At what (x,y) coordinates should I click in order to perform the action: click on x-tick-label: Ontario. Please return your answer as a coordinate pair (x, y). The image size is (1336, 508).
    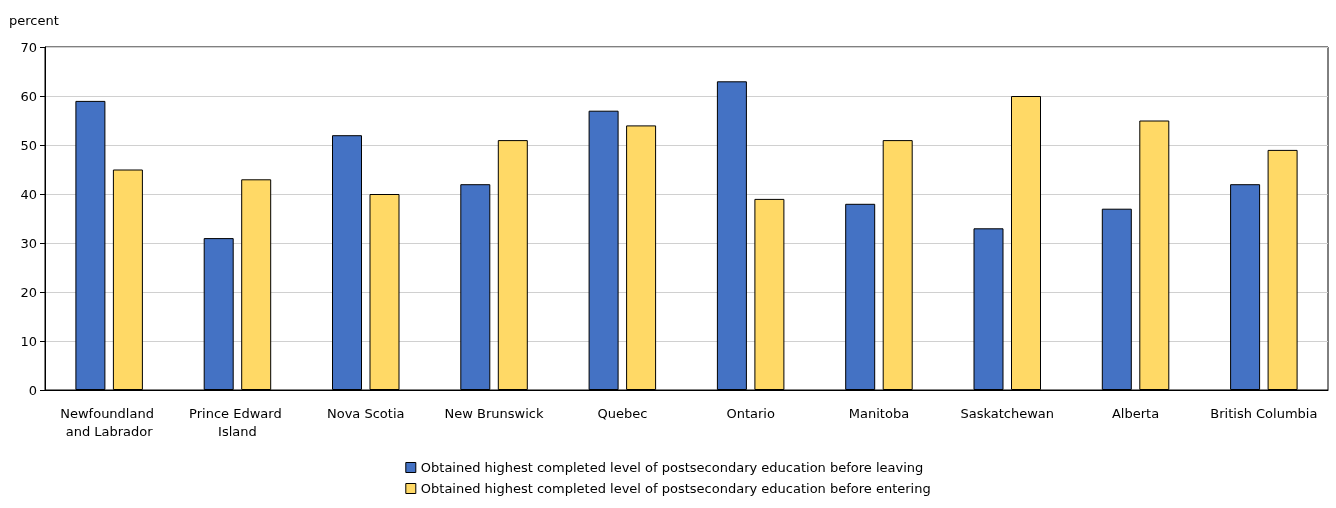
    Looking at the image, I should click on (750, 413).